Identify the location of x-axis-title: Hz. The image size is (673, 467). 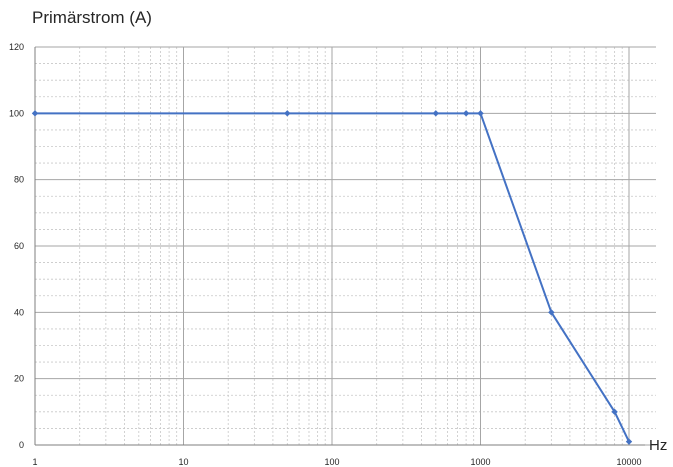
(658, 445).